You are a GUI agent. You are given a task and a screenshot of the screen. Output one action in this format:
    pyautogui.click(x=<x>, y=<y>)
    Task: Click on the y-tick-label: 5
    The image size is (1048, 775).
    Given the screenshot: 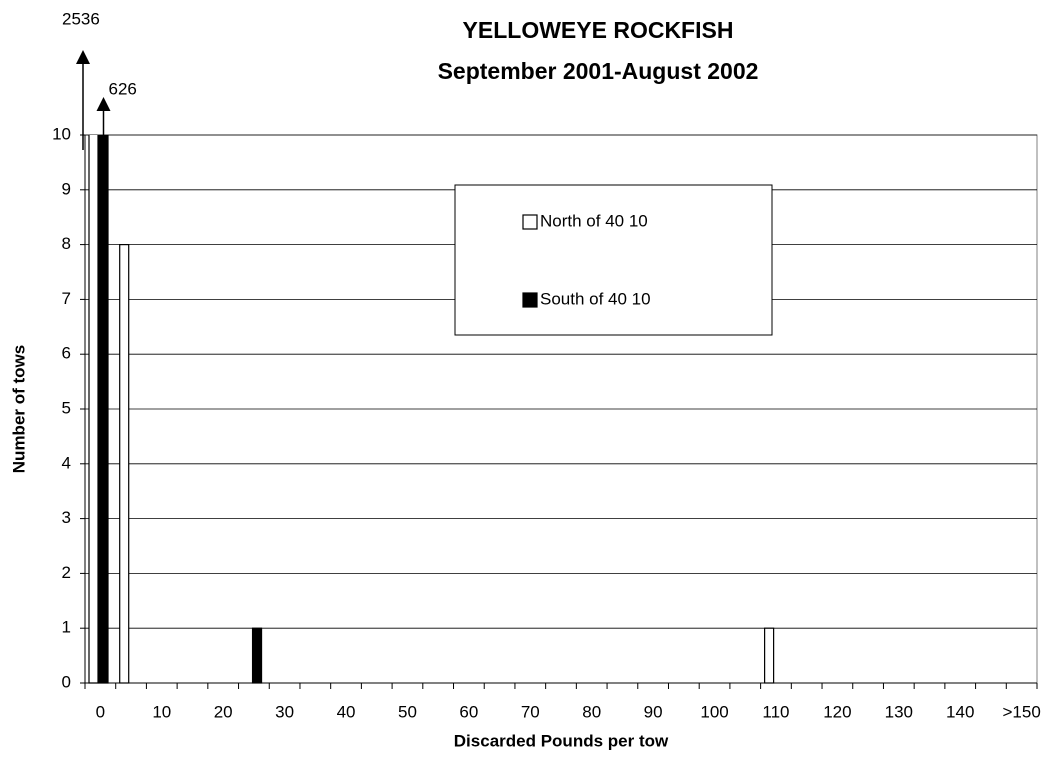 What is the action you would take?
    pyautogui.click(x=66, y=407)
    